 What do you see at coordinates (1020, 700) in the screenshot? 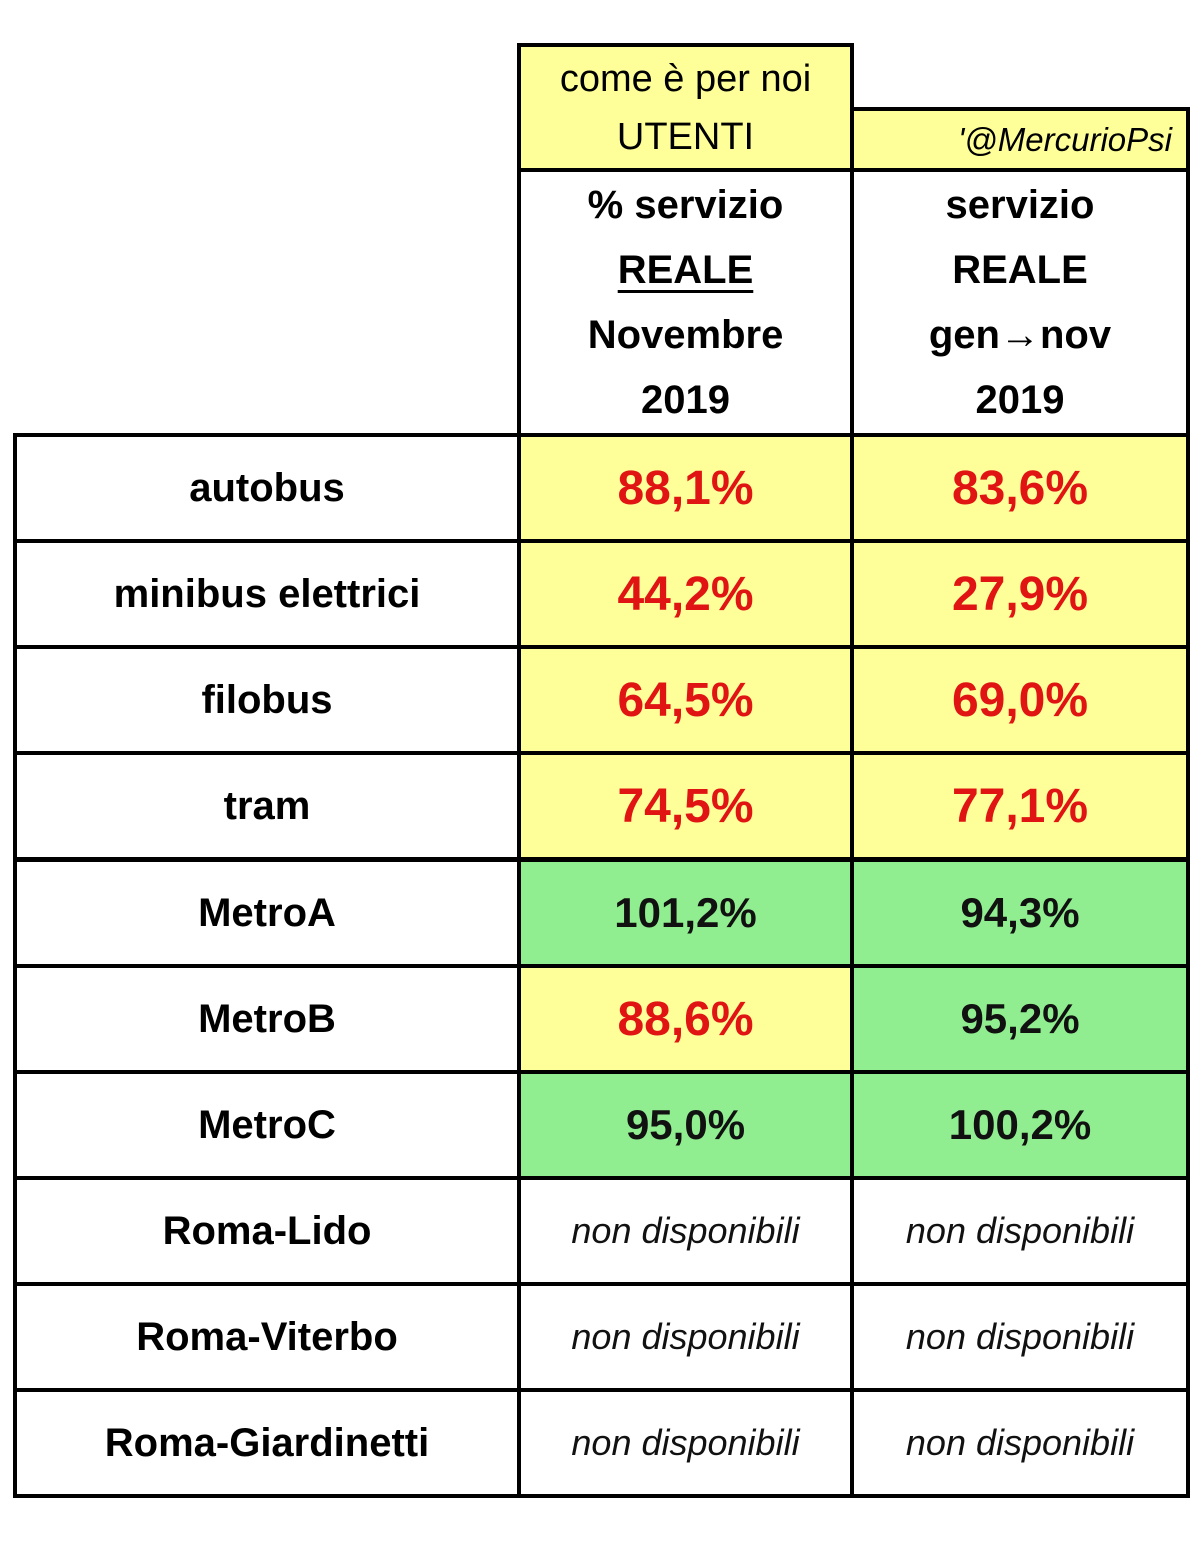
I see `value-ytd-filobus: 69,0%` at bounding box center [1020, 700].